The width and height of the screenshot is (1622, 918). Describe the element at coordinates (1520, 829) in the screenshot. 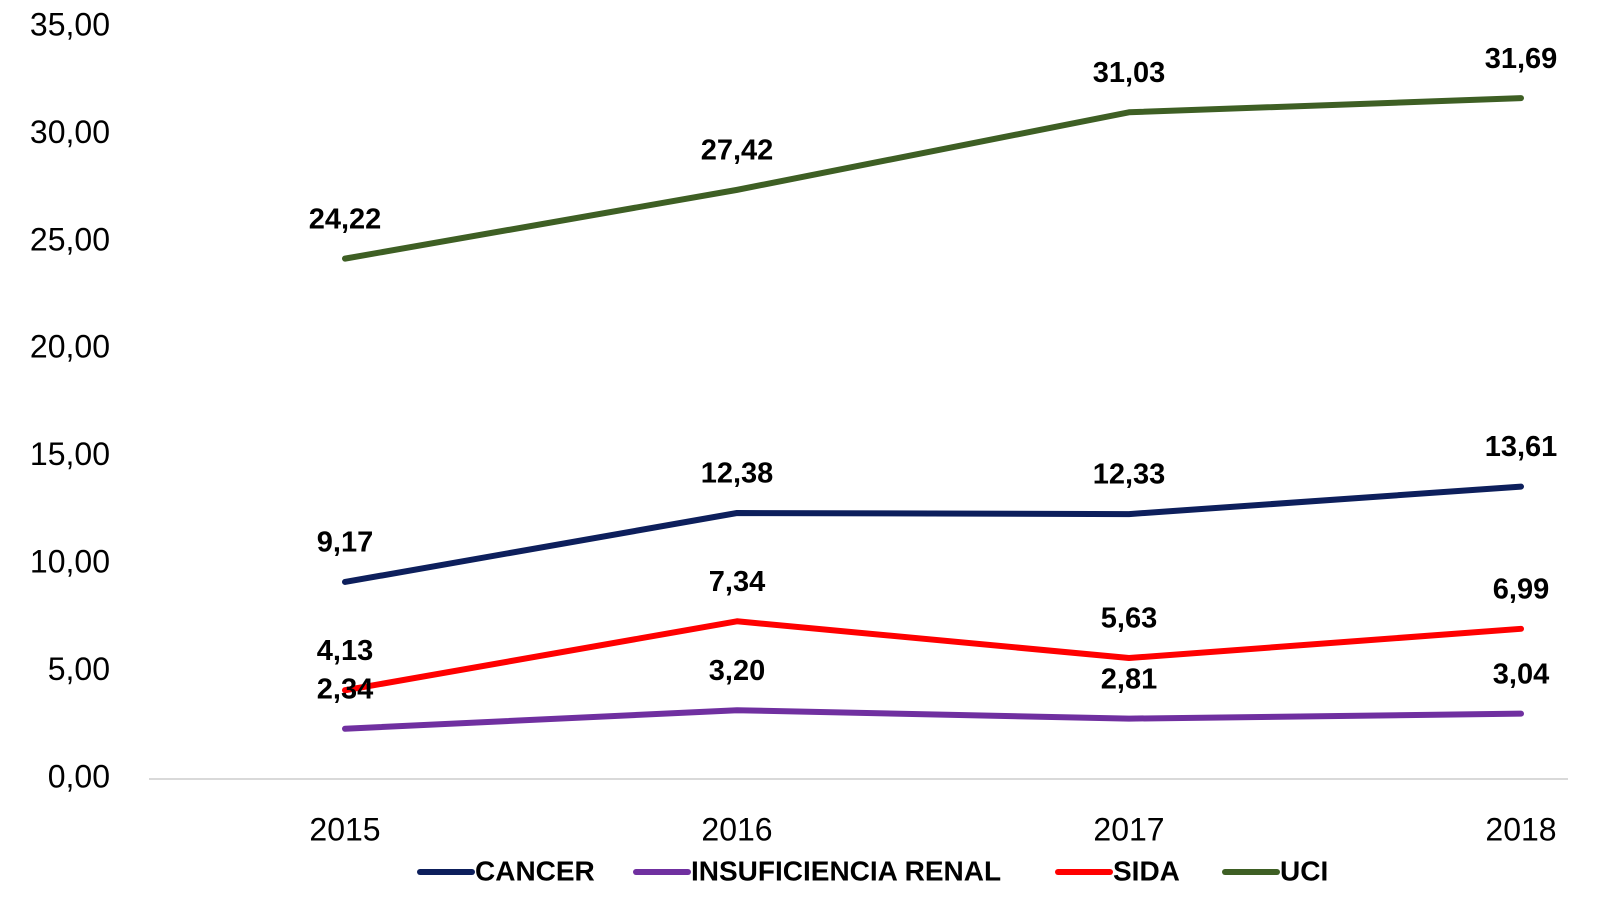

I see `x-tick-label: 2018` at that location.